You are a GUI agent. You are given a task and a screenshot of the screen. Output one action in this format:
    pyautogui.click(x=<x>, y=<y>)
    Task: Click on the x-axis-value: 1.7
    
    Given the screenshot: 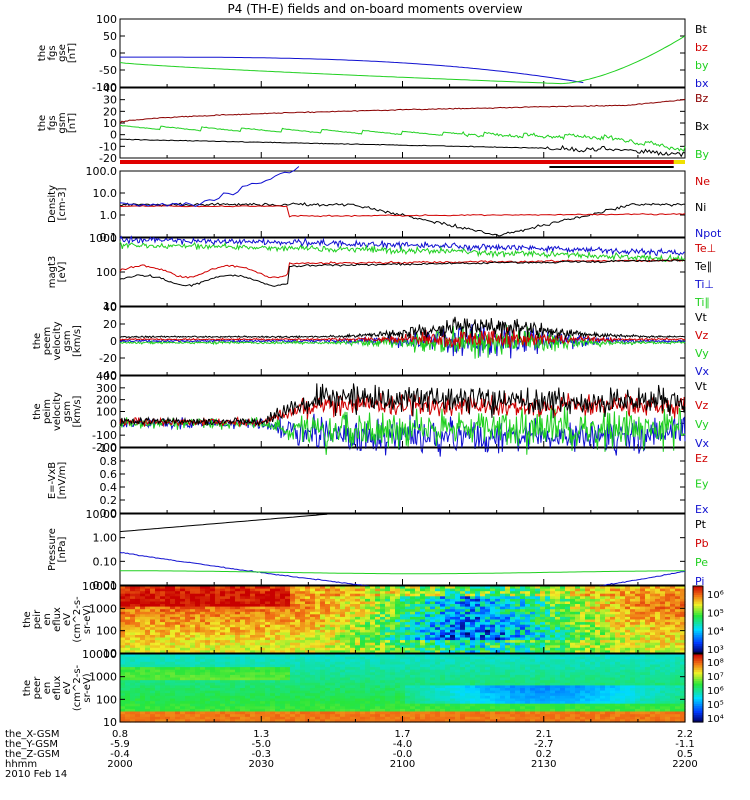 What is the action you would take?
    pyautogui.click(x=403, y=734)
    